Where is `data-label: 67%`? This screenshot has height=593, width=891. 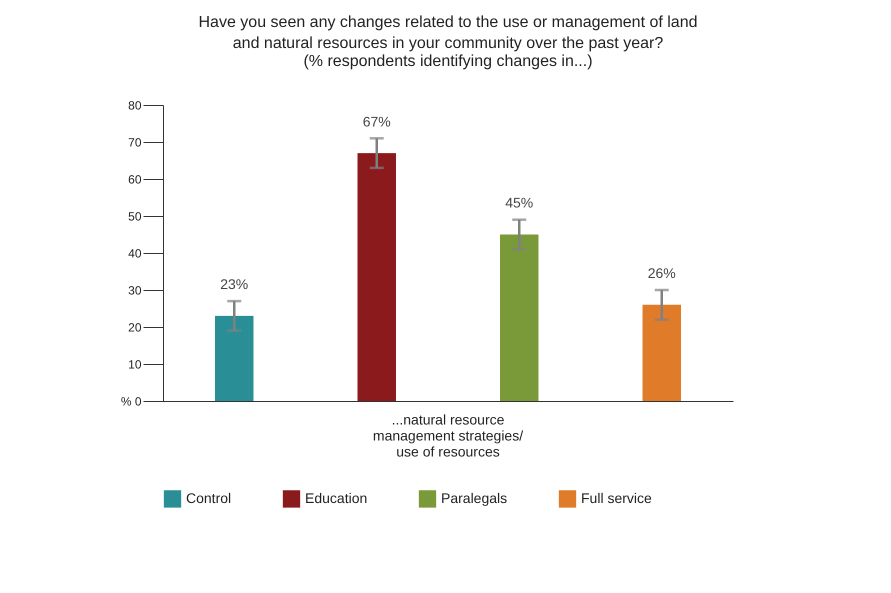
data-label: 67% is located at coordinates (376, 121).